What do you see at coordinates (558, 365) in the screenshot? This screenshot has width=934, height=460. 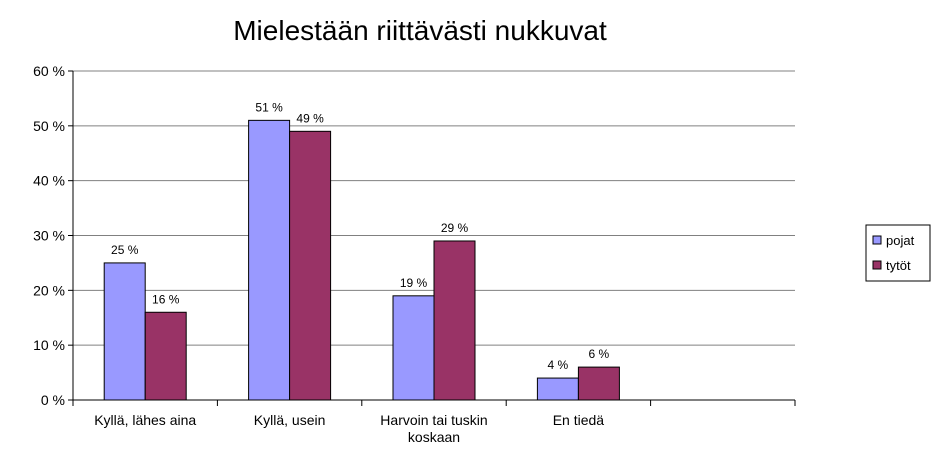 I see `data-label: 4 %` at bounding box center [558, 365].